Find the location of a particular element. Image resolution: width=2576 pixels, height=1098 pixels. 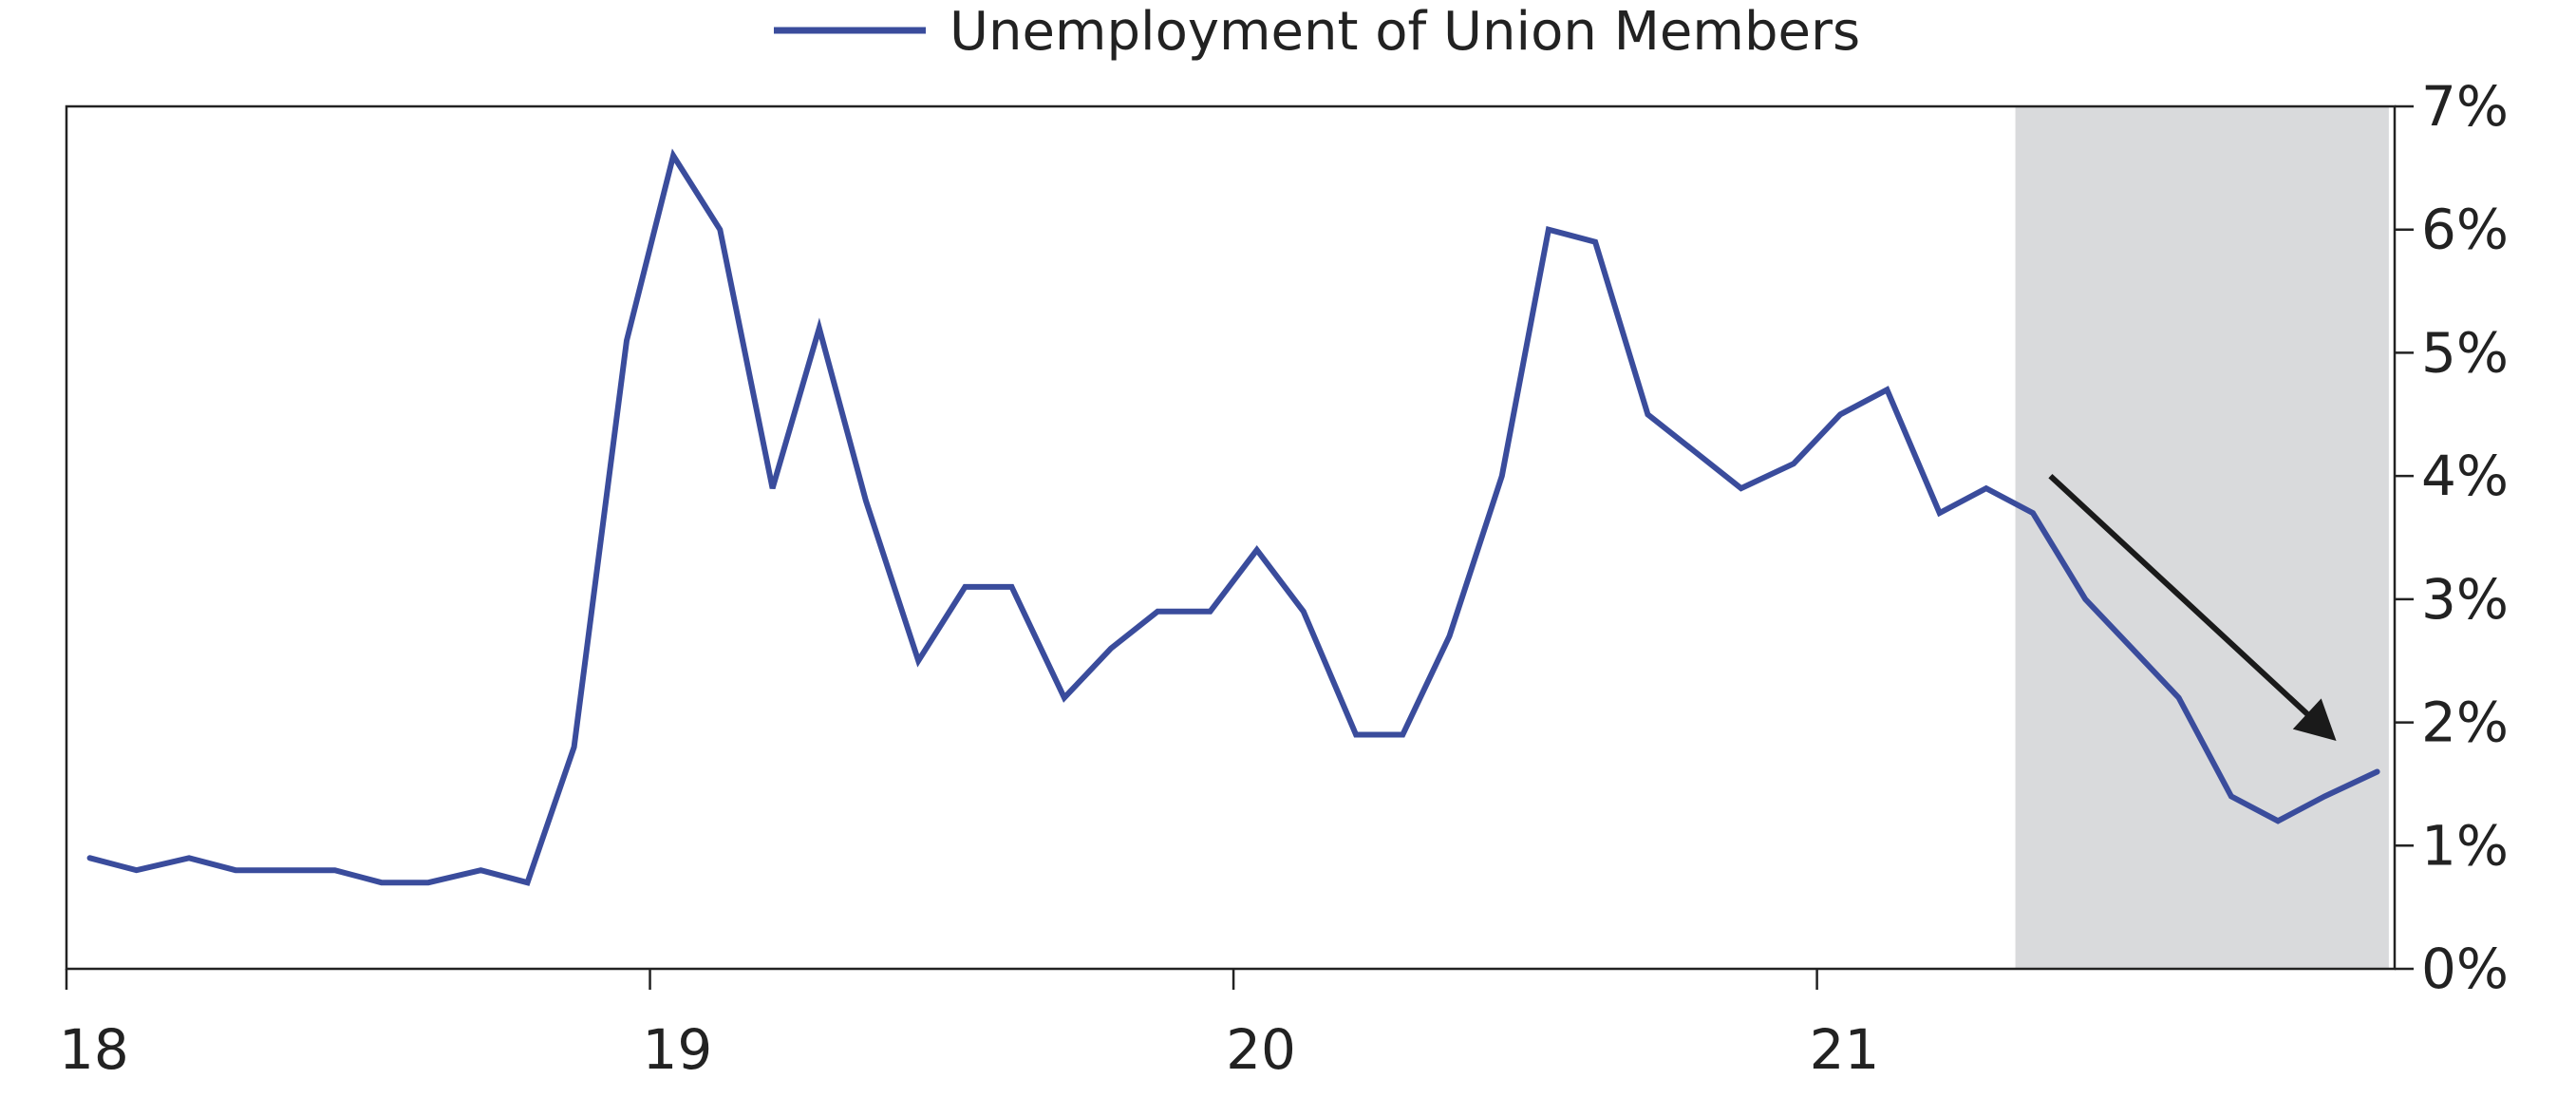

legend-label: Unemployment of Union Members is located at coordinates (1405, 32).